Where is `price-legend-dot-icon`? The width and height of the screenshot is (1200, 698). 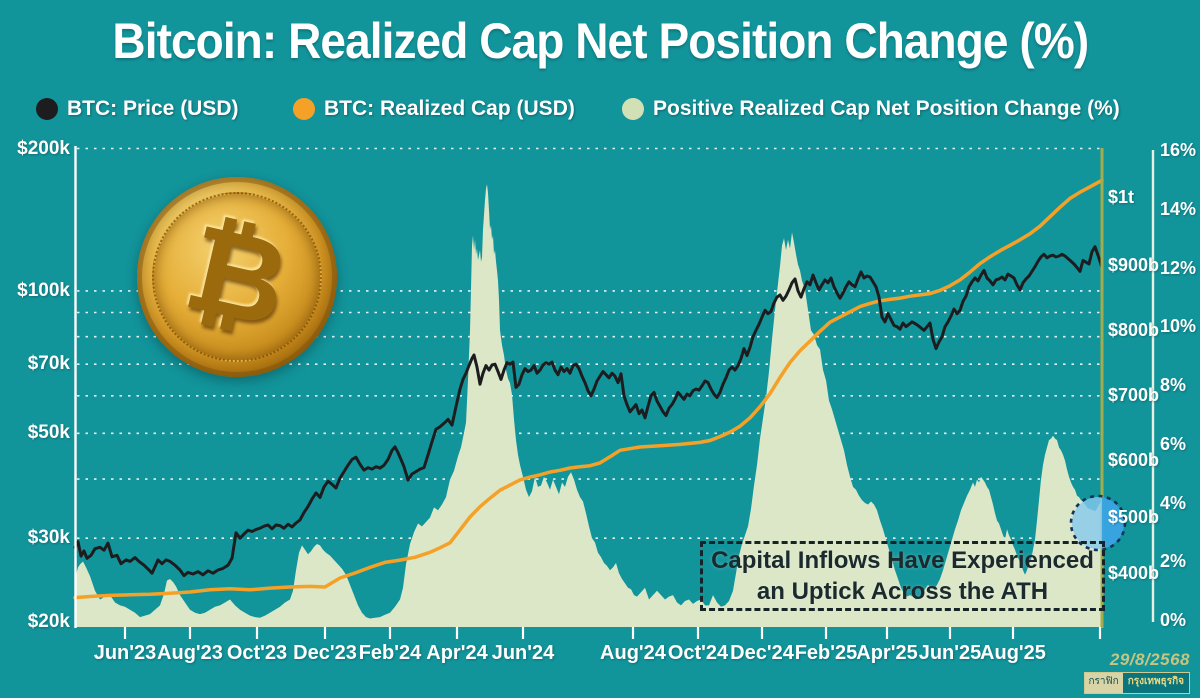 price-legend-dot-icon is located at coordinates (47, 109).